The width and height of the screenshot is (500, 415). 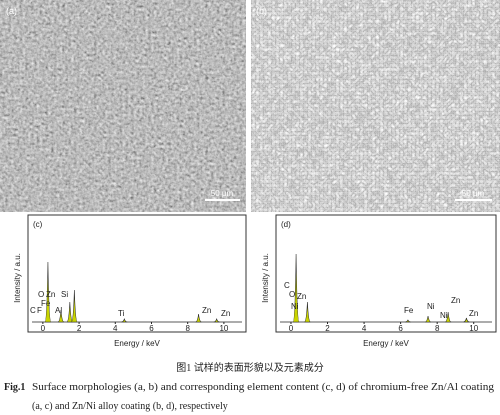 What do you see at coordinates (39, 310) in the screenshot?
I see `element-label: F` at bounding box center [39, 310].